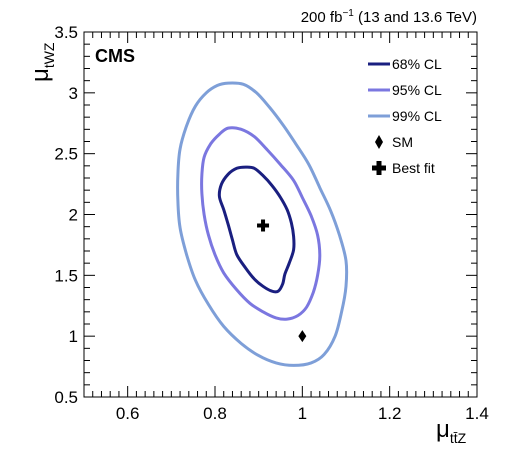 This screenshot has width=523, height=462. Describe the element at coordinates (443, 429) in the screenshot. I see `x-axis-symbol: μ` at that location.